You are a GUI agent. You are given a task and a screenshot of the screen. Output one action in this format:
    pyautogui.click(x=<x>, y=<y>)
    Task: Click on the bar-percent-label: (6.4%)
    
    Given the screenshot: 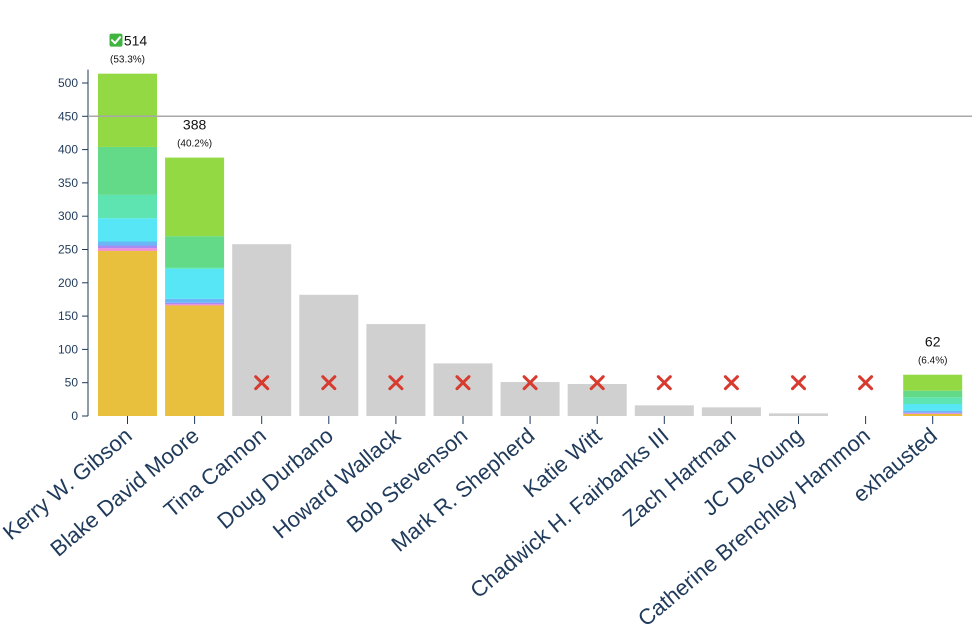 What is the action you would take?
    pyautogui.click(x=932, y=361)
    